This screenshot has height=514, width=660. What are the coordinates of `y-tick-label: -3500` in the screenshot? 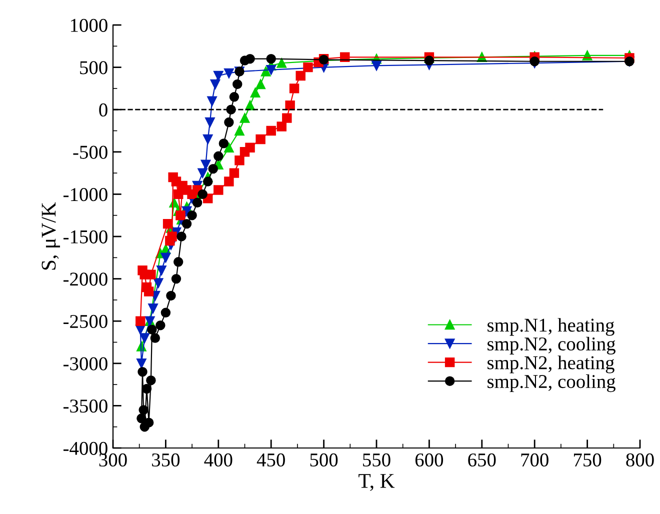 It's located at (86, 406).